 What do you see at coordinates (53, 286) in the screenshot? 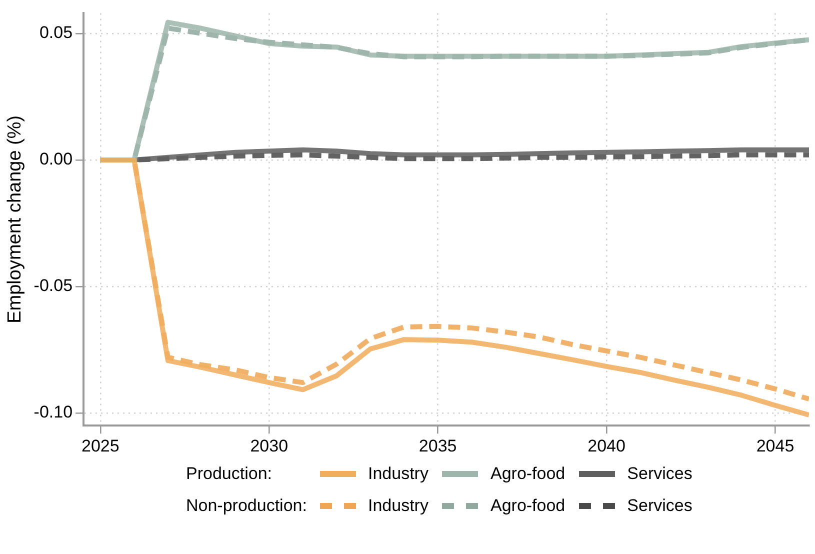
I see `y-tick-label: -0.05` at bounding box center [53, 286].